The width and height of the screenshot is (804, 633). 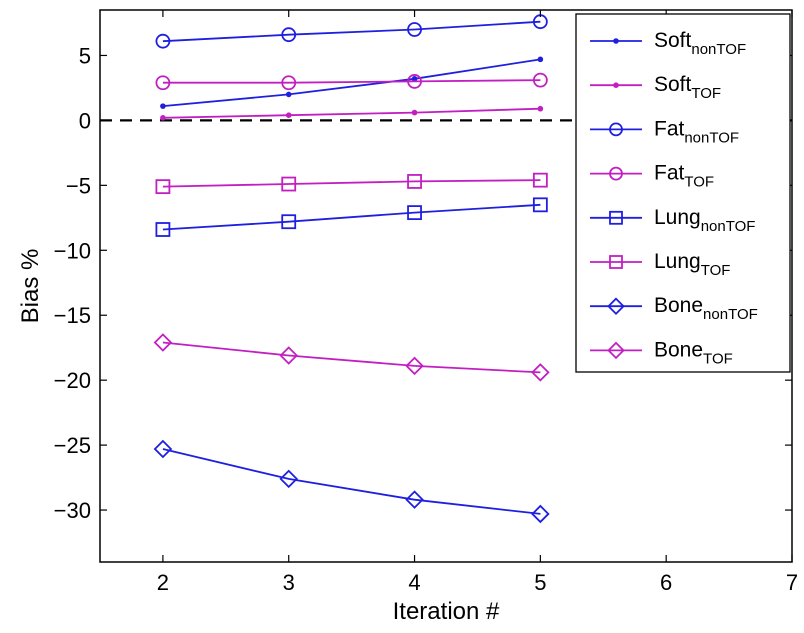 I want to click on series-fat-tof, so click(x=351, y=81).